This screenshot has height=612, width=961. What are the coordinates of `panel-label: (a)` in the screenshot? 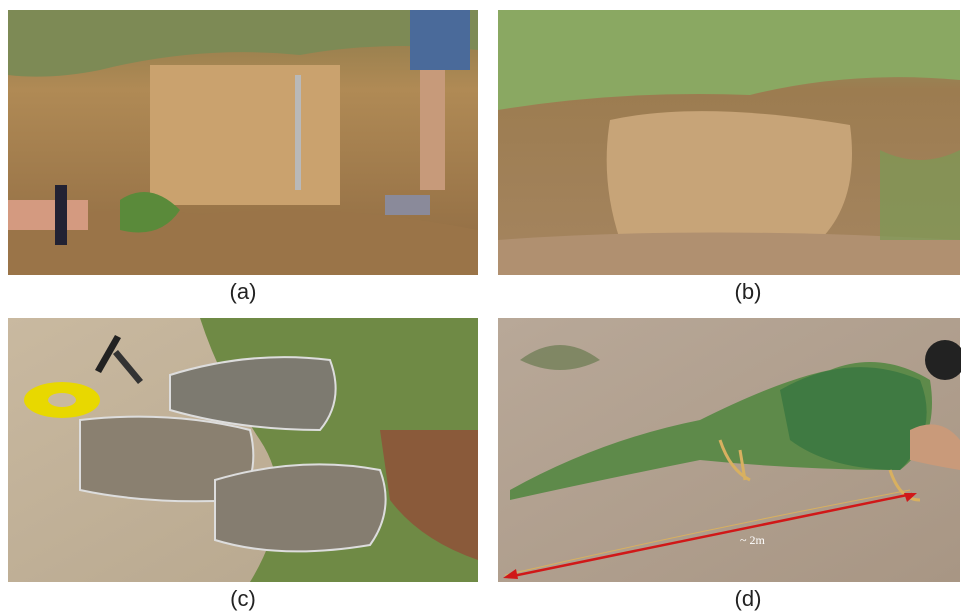 It's located at (243, 291).